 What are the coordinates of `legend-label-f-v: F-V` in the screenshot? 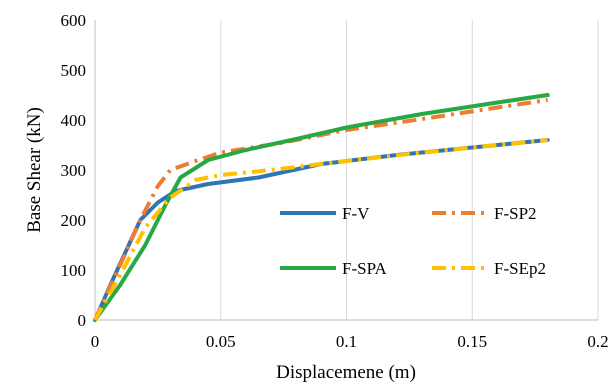 It's located at (356, 213).